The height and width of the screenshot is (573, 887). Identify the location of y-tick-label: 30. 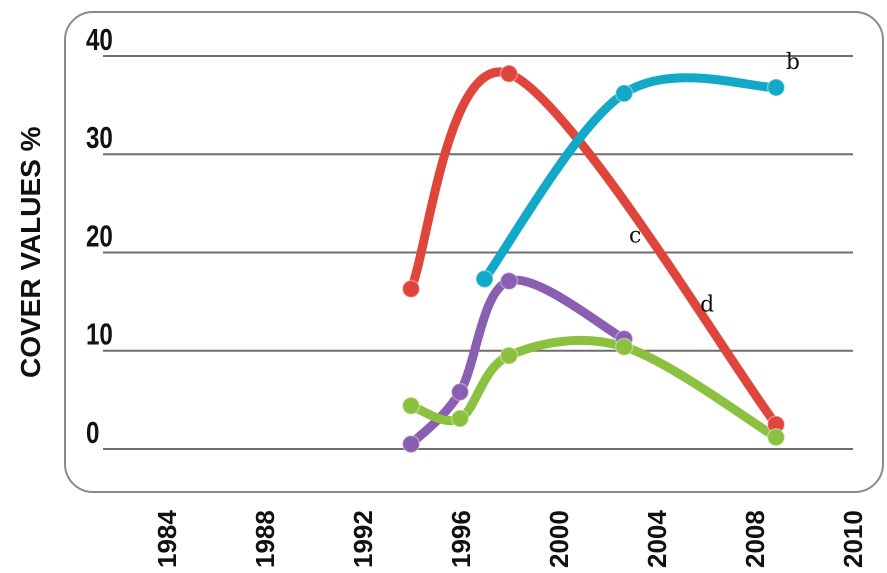
(99, 137).